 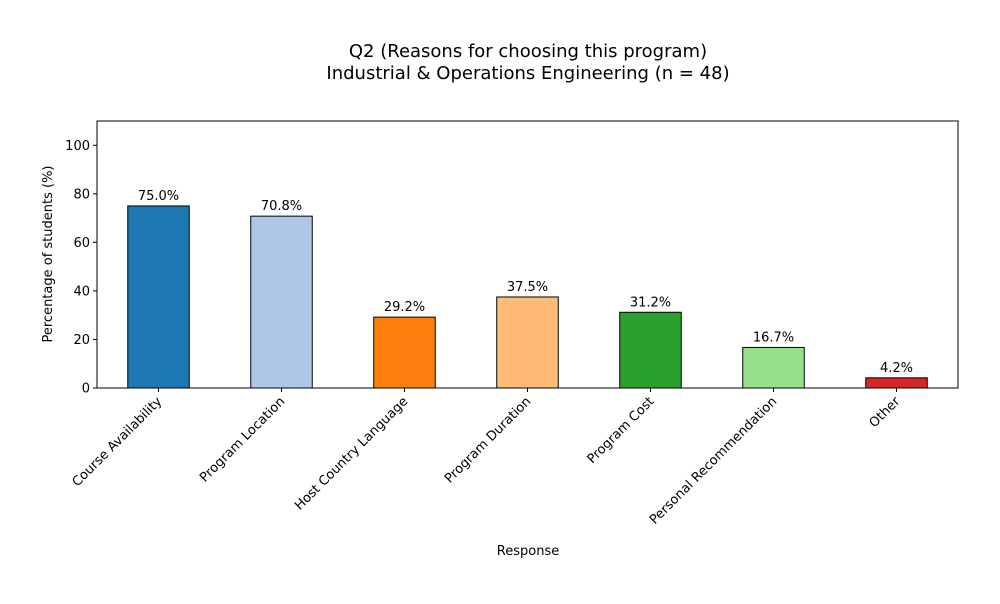 I want to click on x-tick-label: Program Duration, so click(x=488, y=440).